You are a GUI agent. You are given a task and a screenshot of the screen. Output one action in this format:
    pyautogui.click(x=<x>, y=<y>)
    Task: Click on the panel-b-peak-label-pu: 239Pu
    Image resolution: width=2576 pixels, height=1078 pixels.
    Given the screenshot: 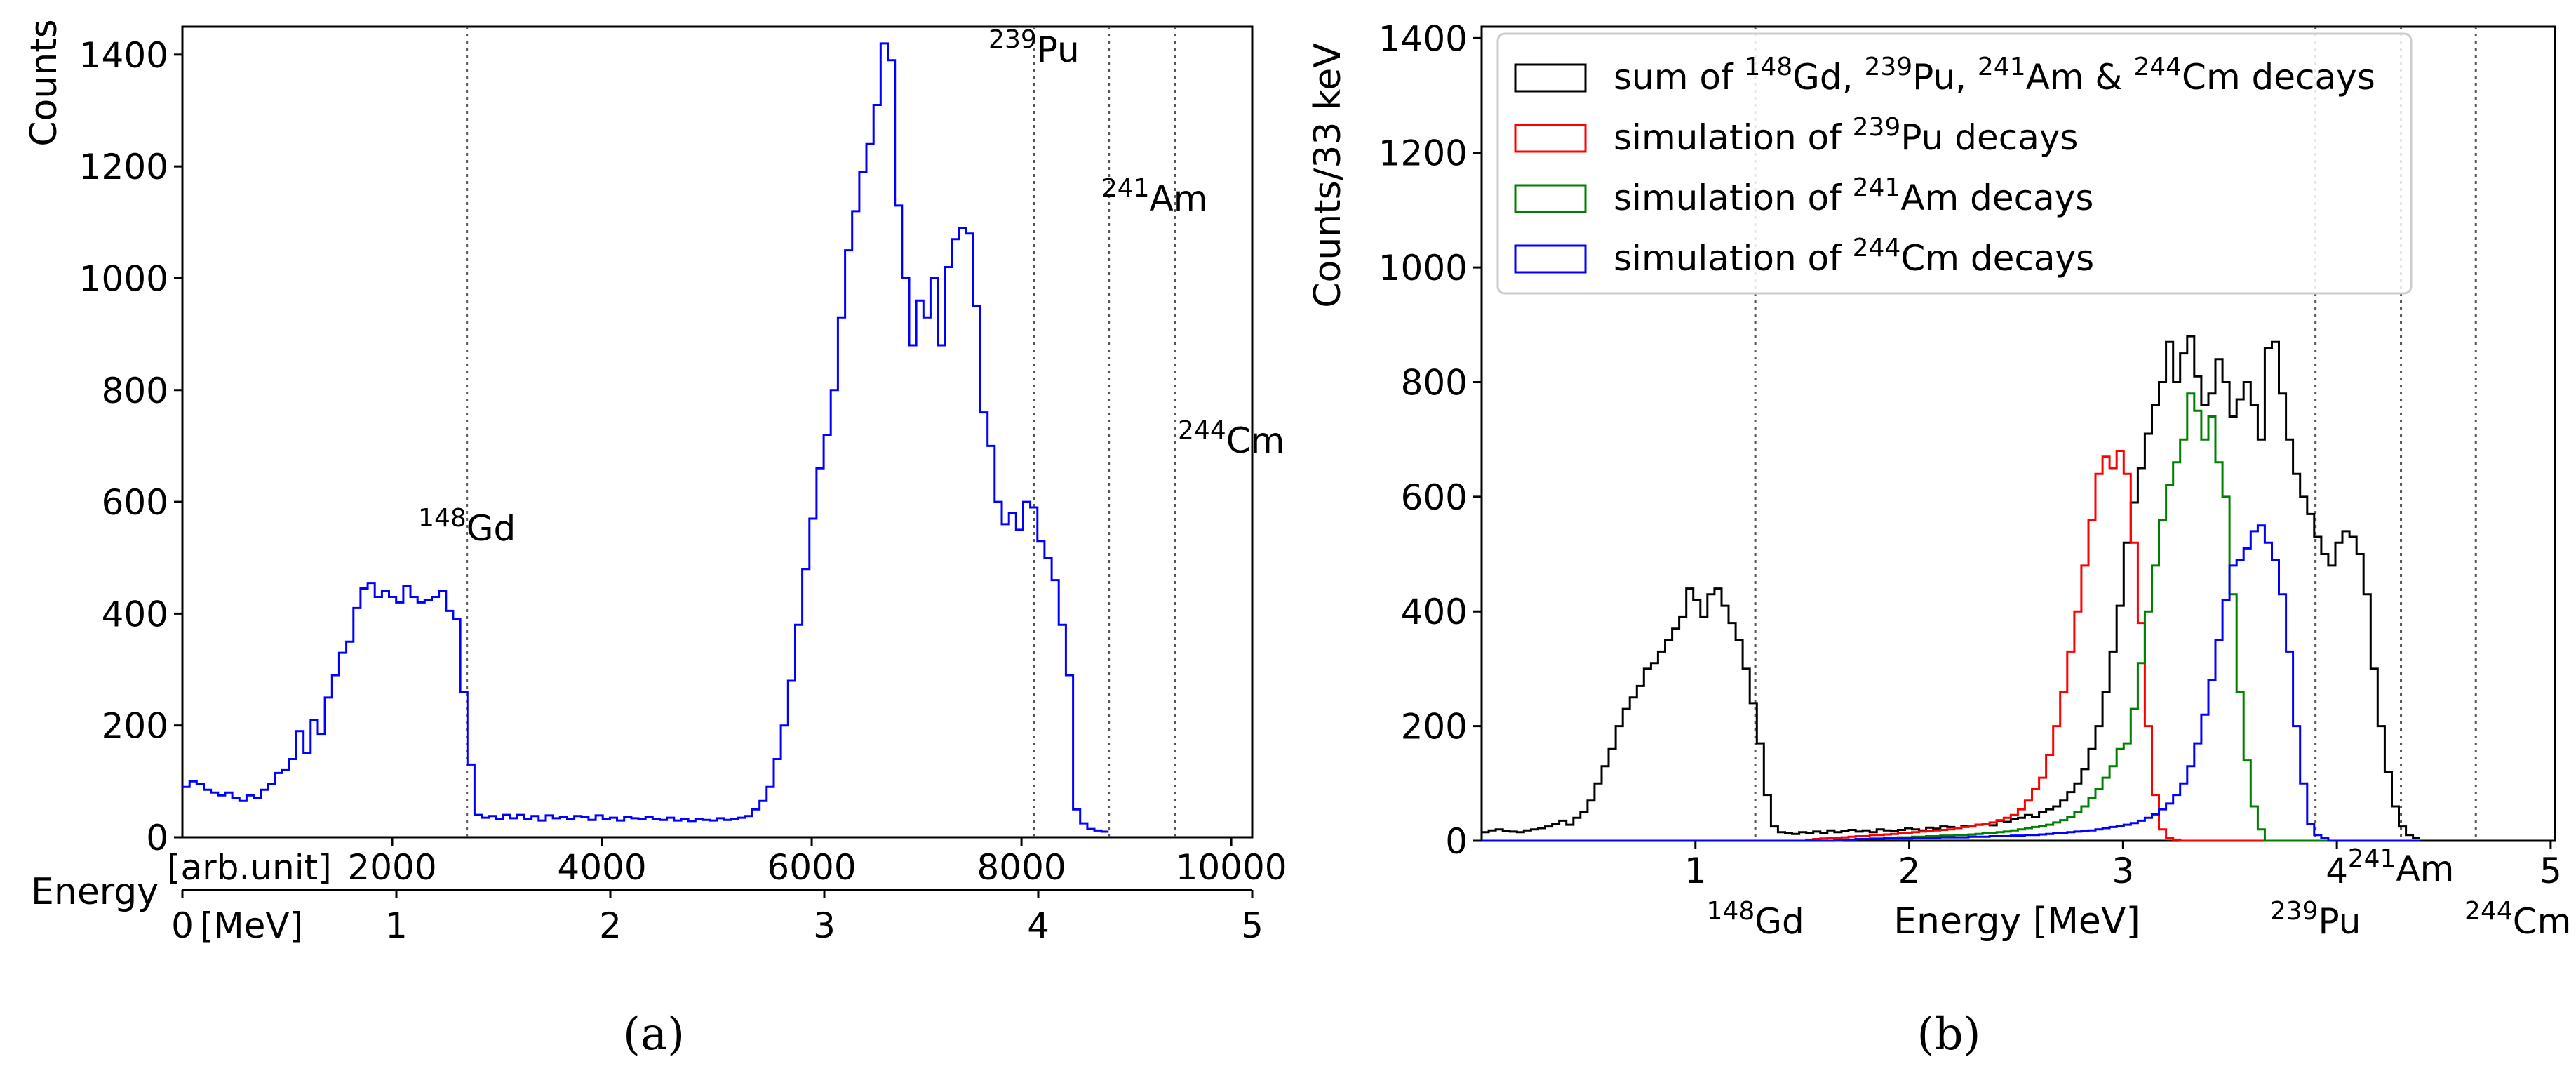 What is the action you would take?
    pyautogui.click(x=2315, y=920)
    